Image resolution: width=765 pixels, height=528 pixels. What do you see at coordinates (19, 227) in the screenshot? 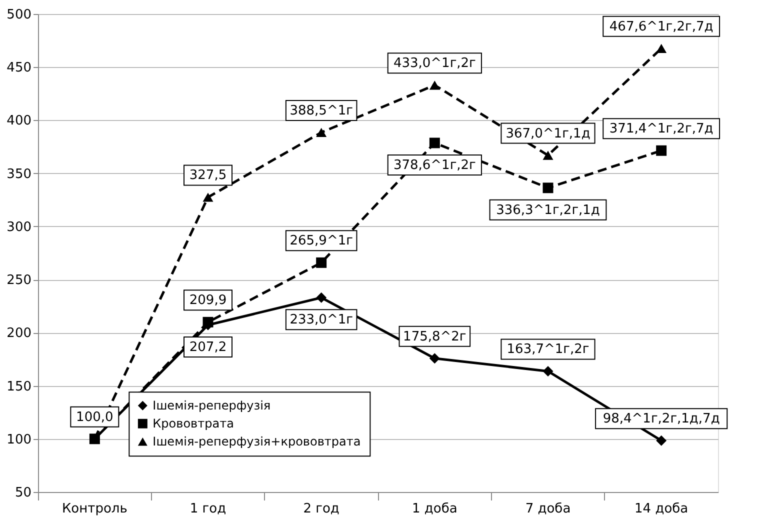
I see `y-tick-label: 300` at bounding box center [19, 227].